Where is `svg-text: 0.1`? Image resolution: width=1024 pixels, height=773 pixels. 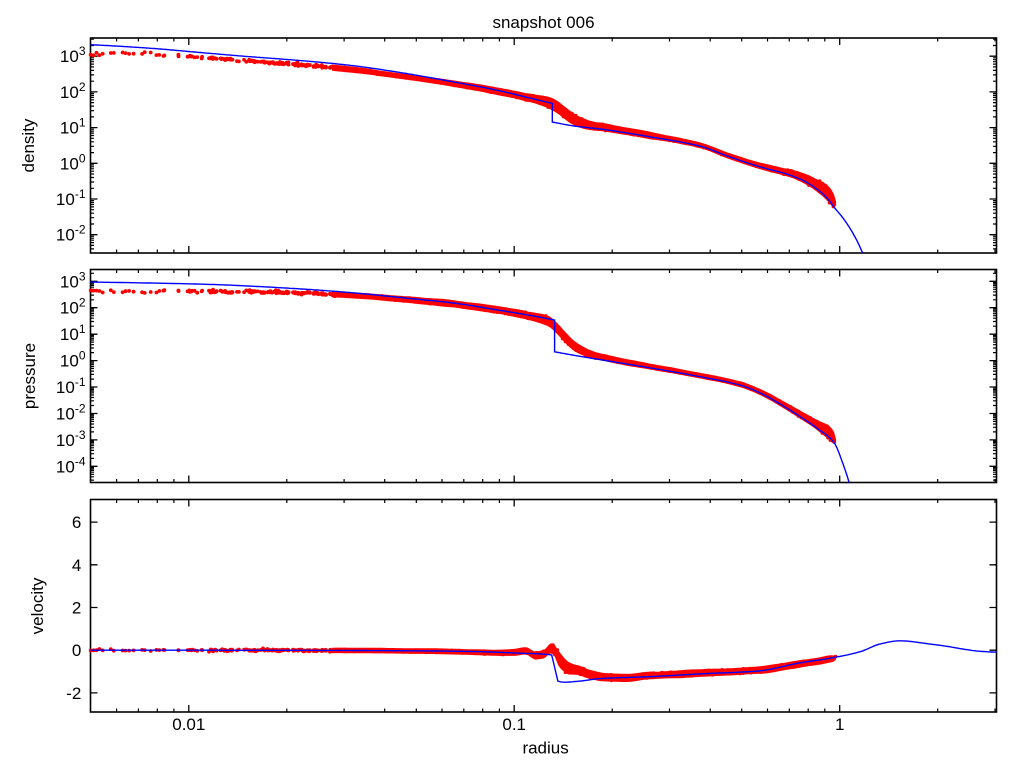
svg-text: 0.1 is located at coordinates (514, 724).